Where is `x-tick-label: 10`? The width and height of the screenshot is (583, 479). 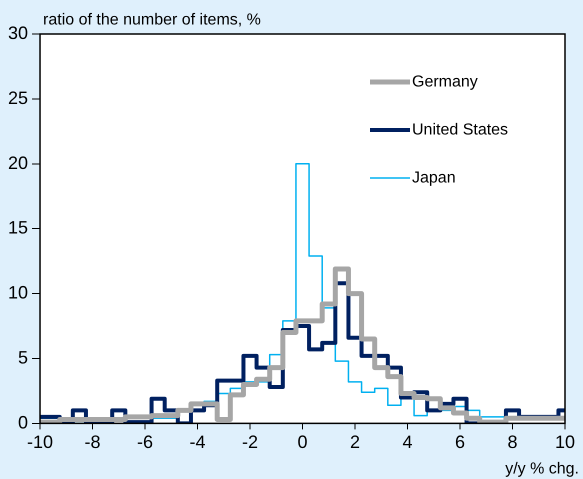 x-tick-label: 10 is located at coordinates (565, 442).